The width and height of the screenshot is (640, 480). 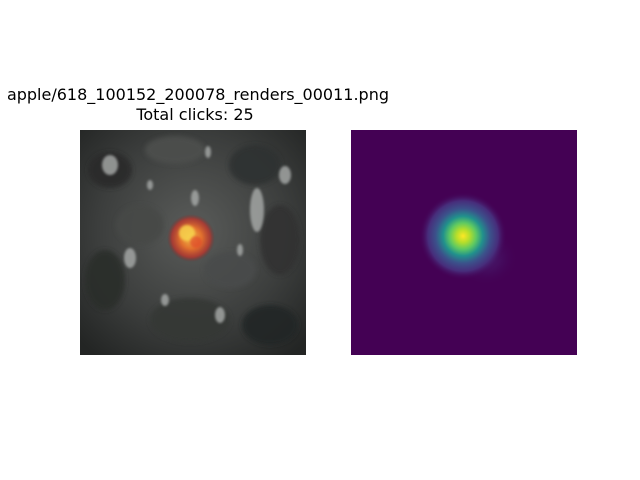 What do you see at coordinates (463, 236) in the screenshot?
I see `heatmap-peak` at bounding box center [463, 236].